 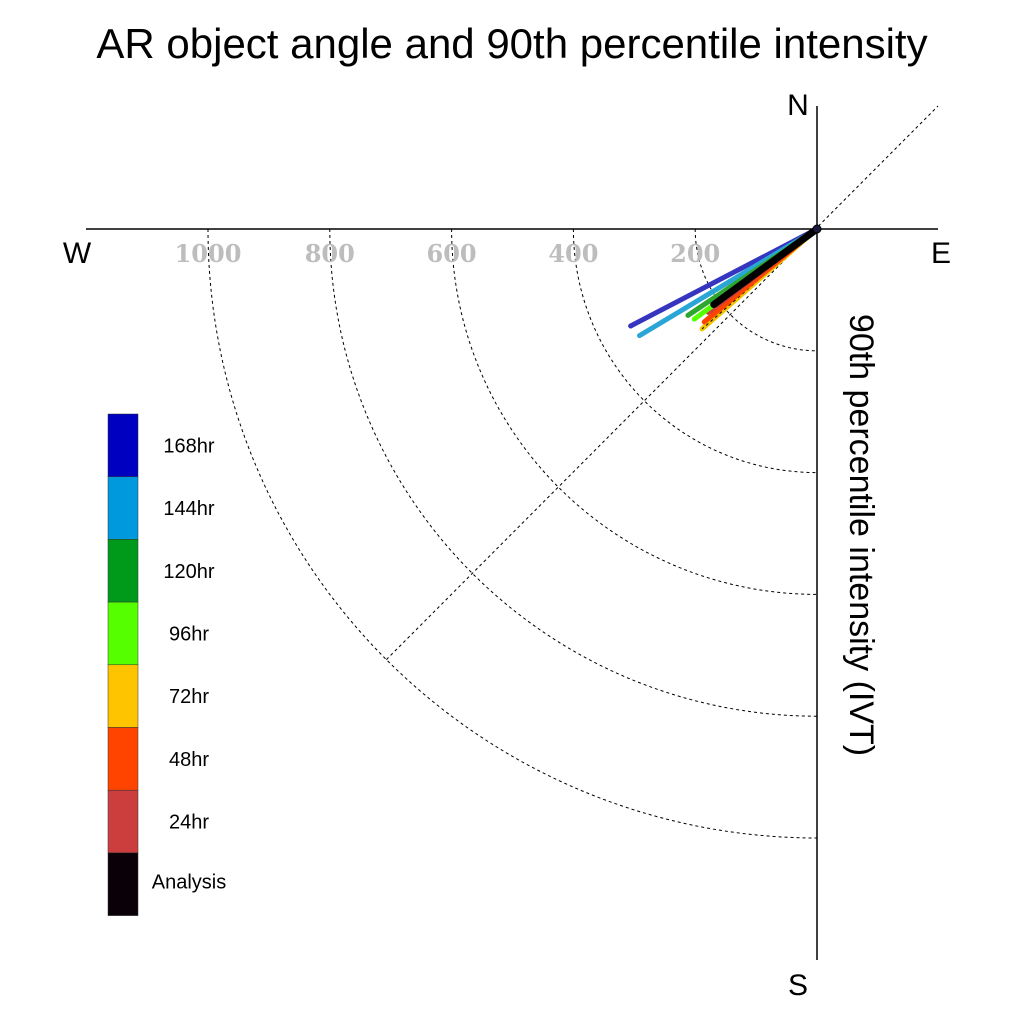 What do you see at coordinates (123, 633) in the screenshot?
I see `legend-swatch-96hr` at bounding box center [123, 633].